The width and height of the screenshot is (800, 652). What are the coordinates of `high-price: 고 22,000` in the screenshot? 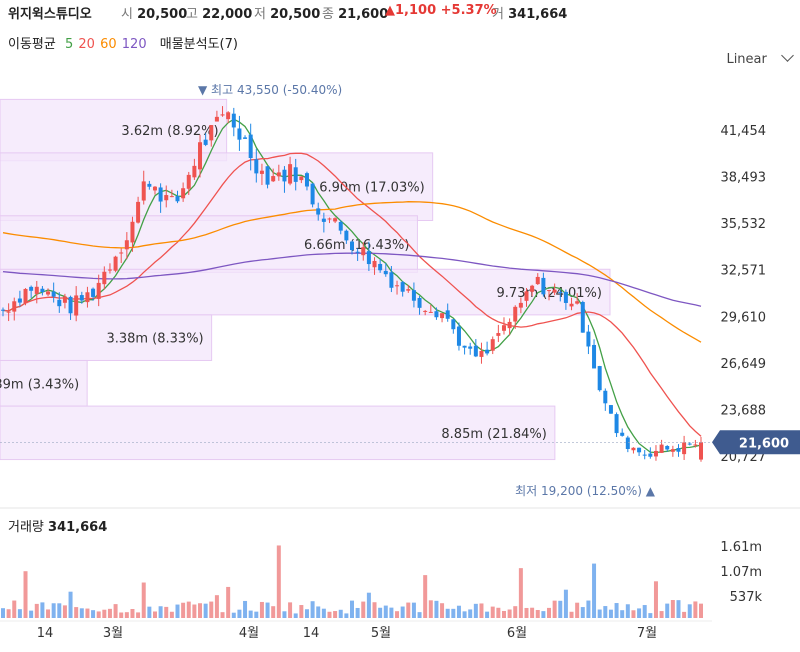 It's located at (219, 14).